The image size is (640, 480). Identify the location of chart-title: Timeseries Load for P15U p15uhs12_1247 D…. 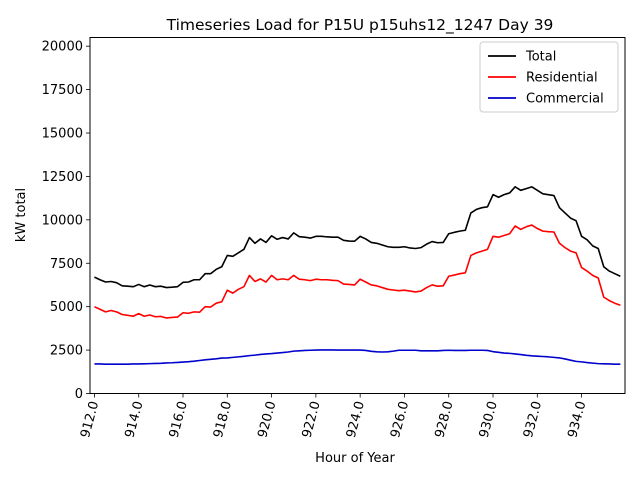
(360, 25).